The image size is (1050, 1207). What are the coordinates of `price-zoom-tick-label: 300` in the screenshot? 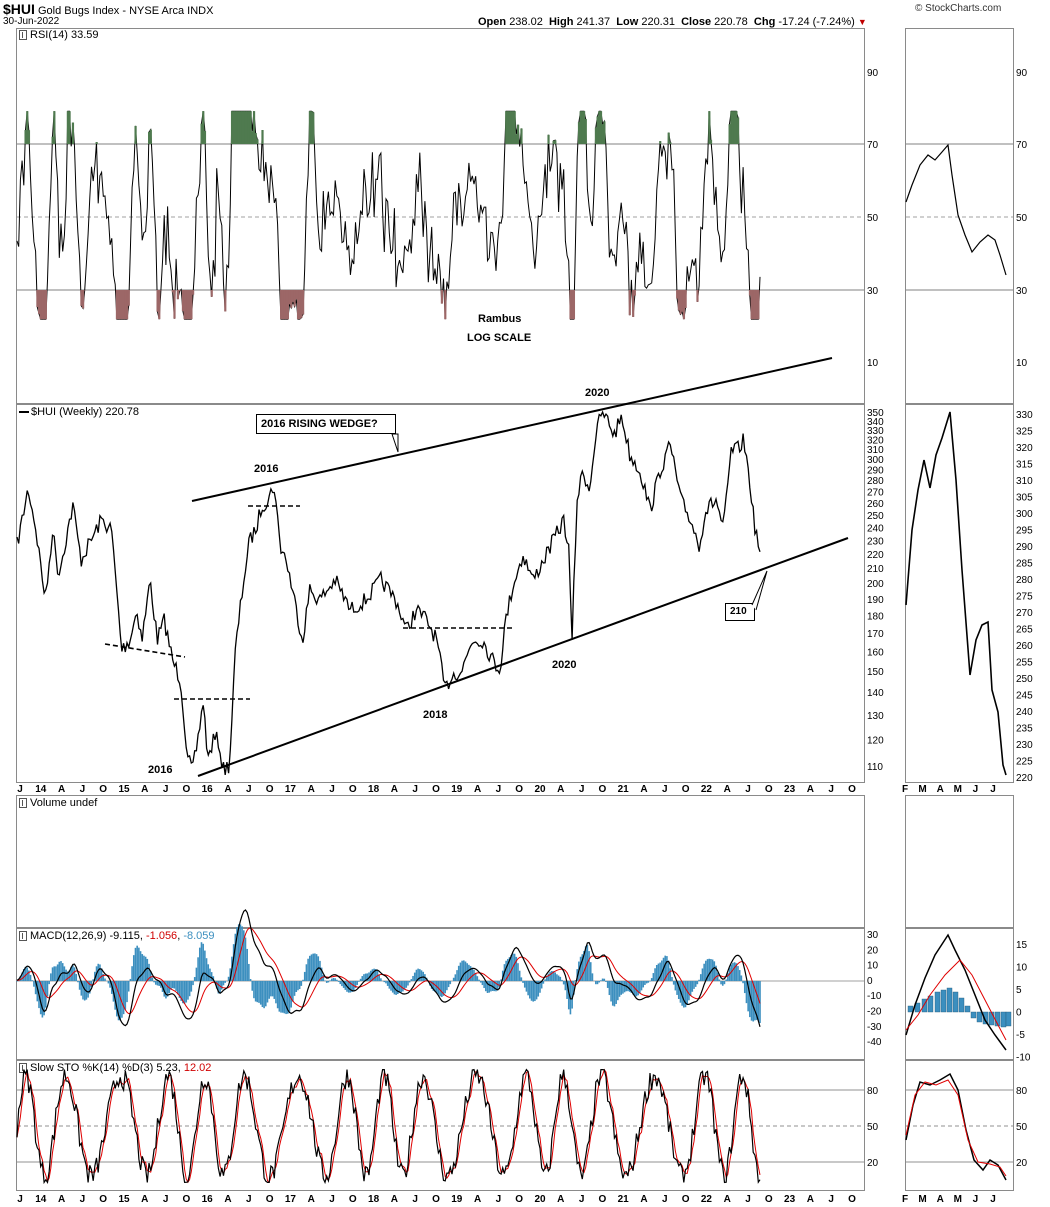 It's located at (1024, 514).